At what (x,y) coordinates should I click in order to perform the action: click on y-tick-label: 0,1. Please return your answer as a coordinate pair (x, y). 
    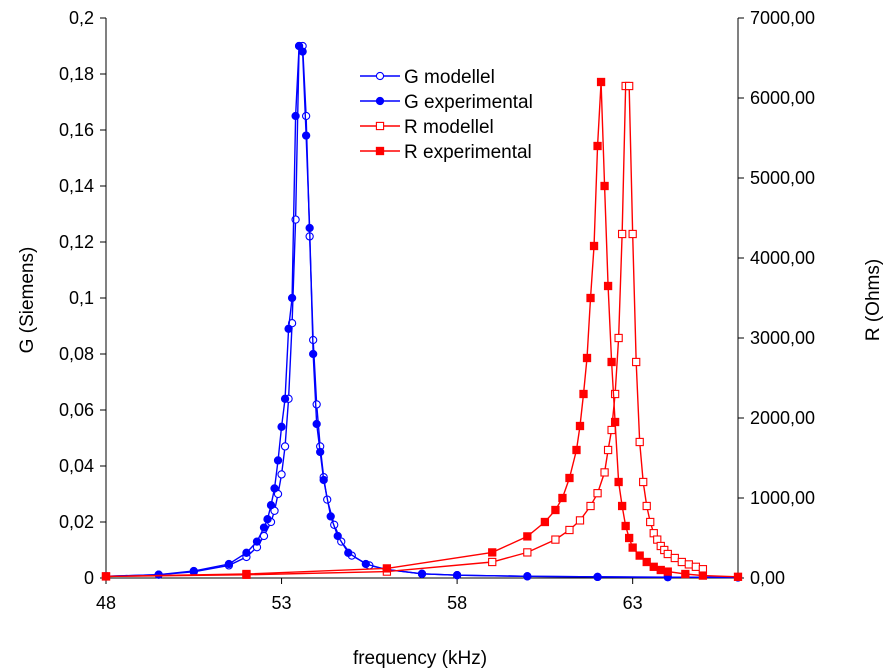
    Looking at the image, I should click on (81, 298).